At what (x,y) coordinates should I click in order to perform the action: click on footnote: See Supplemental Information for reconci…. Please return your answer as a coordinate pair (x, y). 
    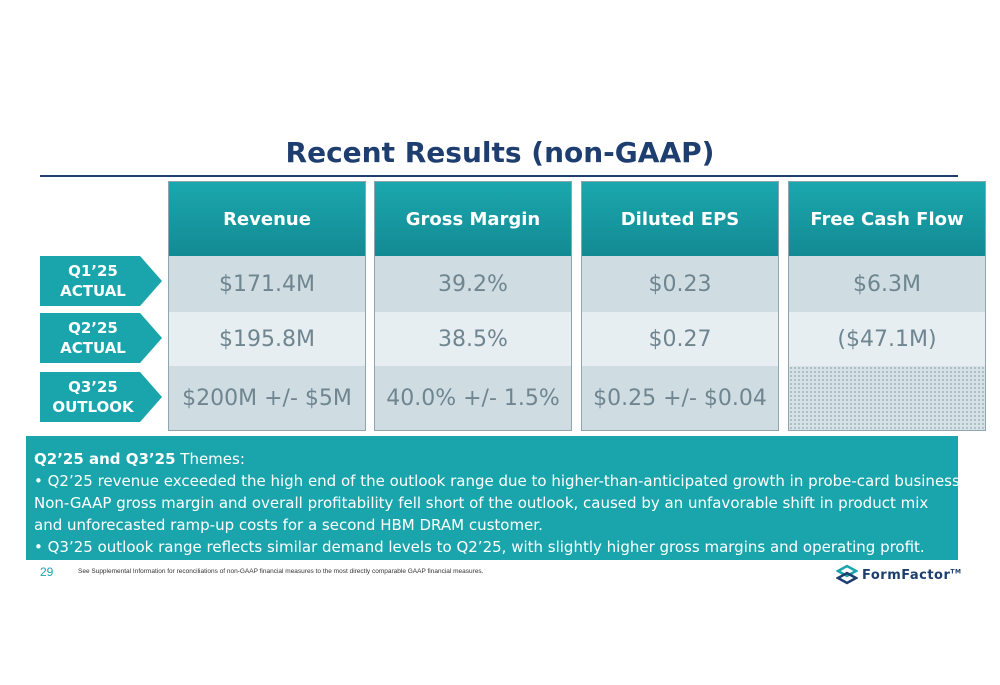
    Looking at the image, I should click on (281, 571).